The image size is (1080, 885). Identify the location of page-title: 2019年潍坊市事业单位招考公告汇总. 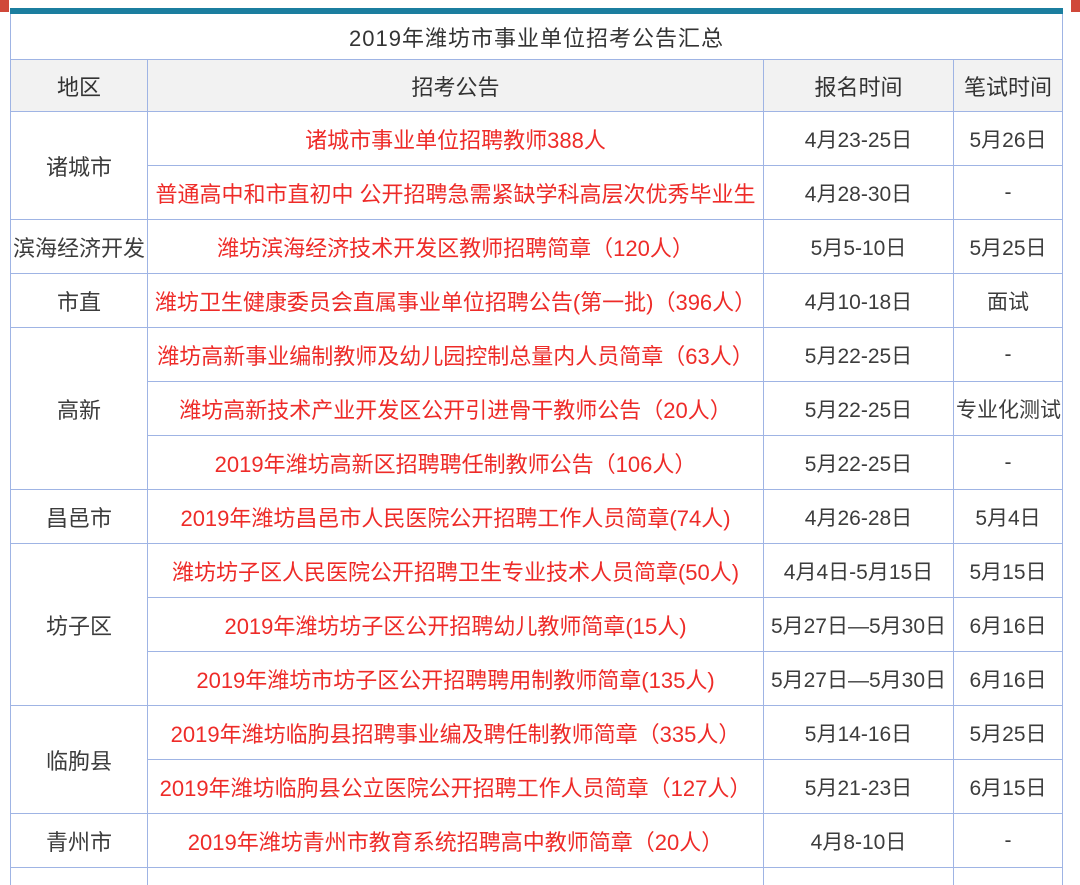
(536, 35).